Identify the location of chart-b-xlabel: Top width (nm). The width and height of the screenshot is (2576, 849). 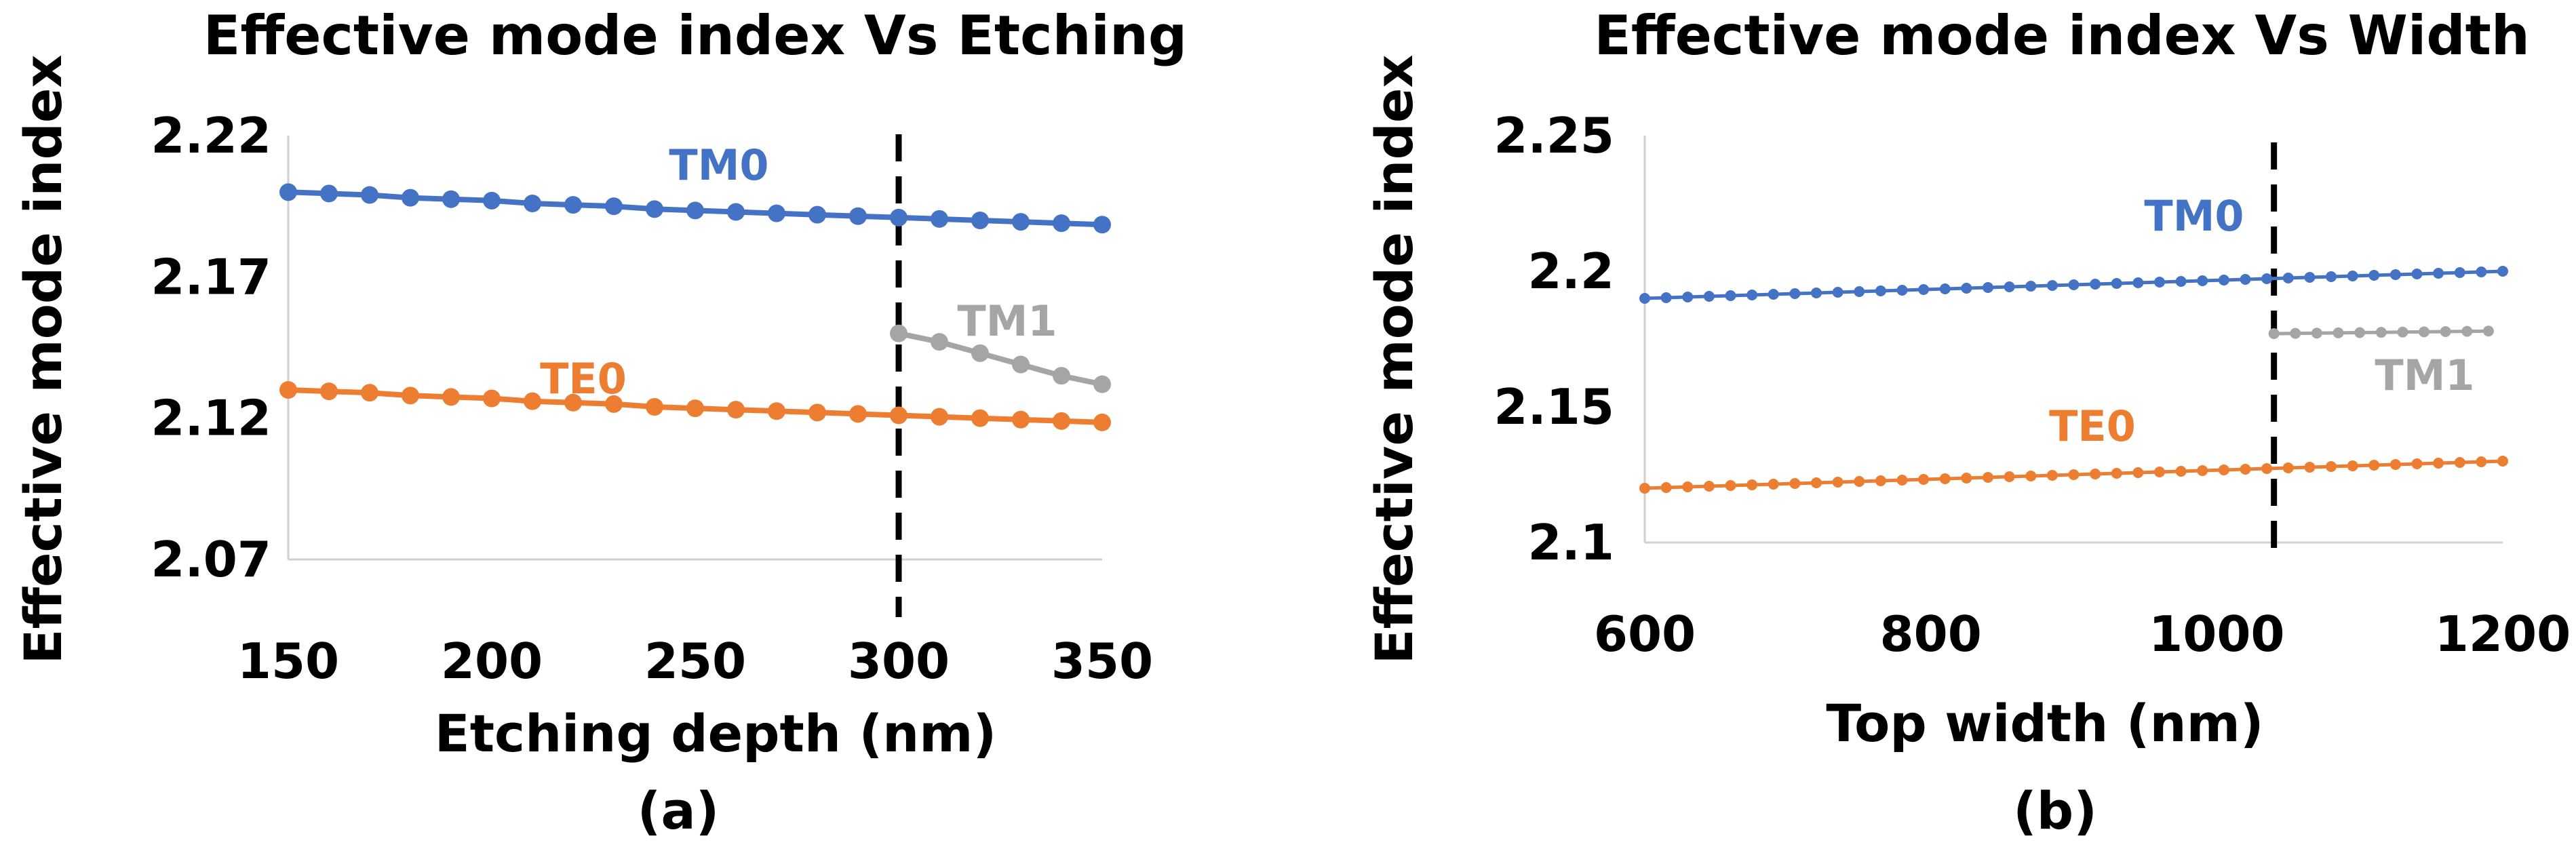
(2044, 723).